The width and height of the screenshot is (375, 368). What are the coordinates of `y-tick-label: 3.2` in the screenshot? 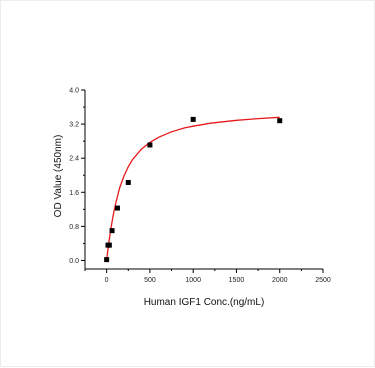 It's located at (74, 125).